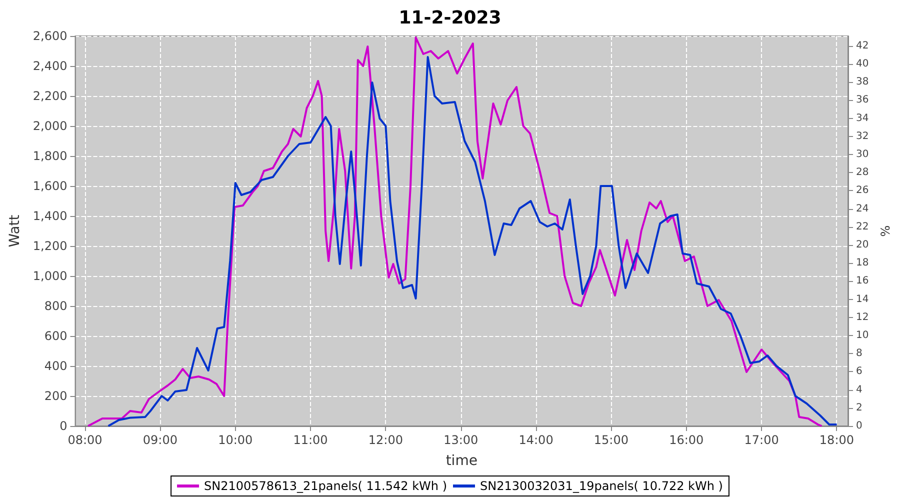 This screenshot has width=900, height=500. Describe the element at coordinates (601, 486) in the screenshot. I see `legend-label: SN2130032031_19panels( 10.722 kWh )` at that location.